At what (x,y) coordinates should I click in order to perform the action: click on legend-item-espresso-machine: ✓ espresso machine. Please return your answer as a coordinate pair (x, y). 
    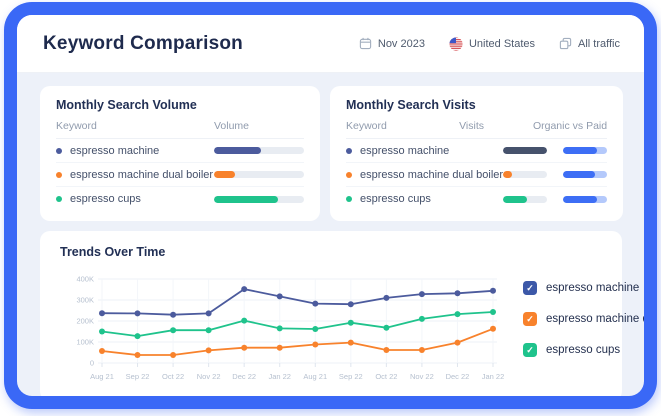
    Looking at the image, I should click on (583, 288).